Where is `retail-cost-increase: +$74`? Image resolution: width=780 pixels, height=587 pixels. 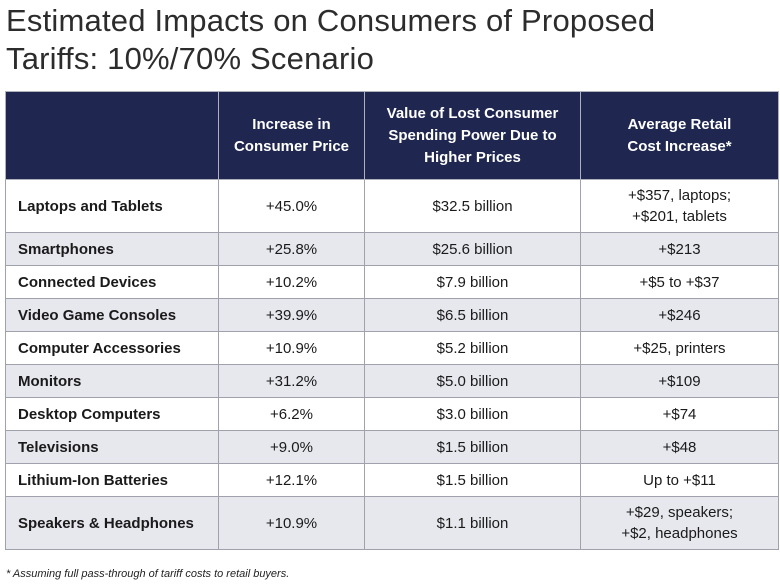 retail-cost-increase: +$74 is located at coordinates (679, 414).